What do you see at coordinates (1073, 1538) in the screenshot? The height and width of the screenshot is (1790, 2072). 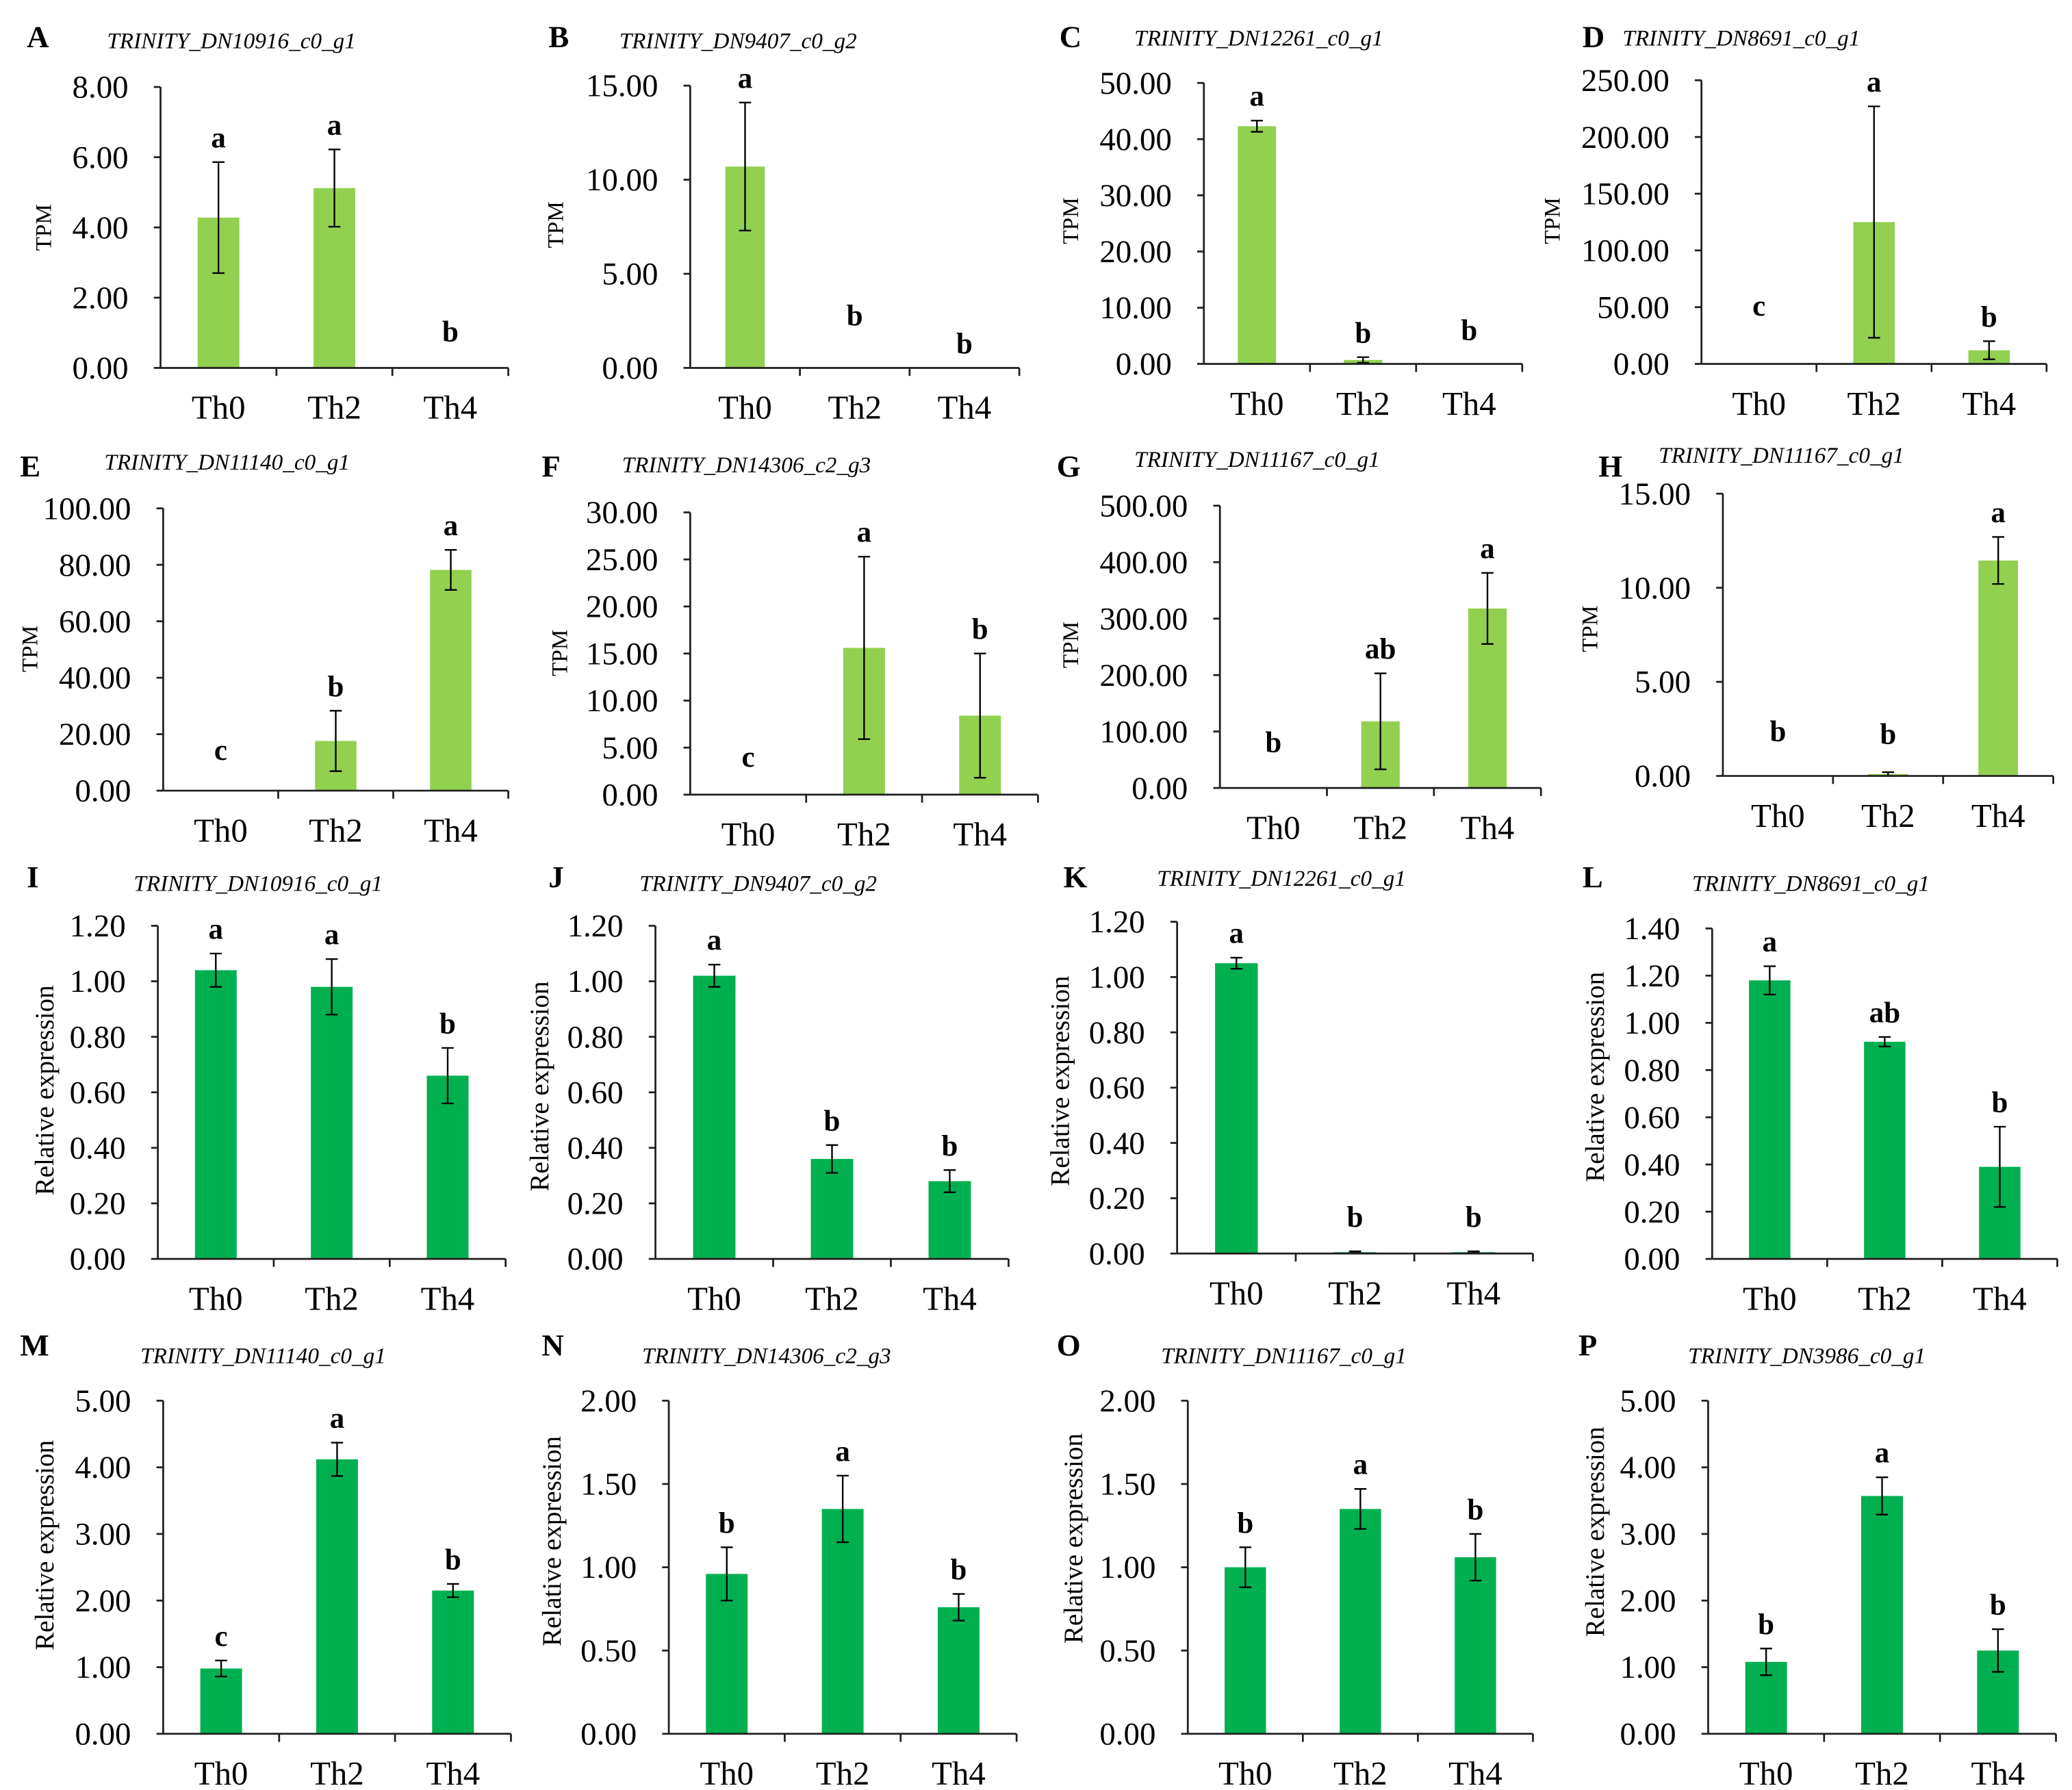 I see `y-axis-label: Relative expression` at bounding box center [1073, 1538].